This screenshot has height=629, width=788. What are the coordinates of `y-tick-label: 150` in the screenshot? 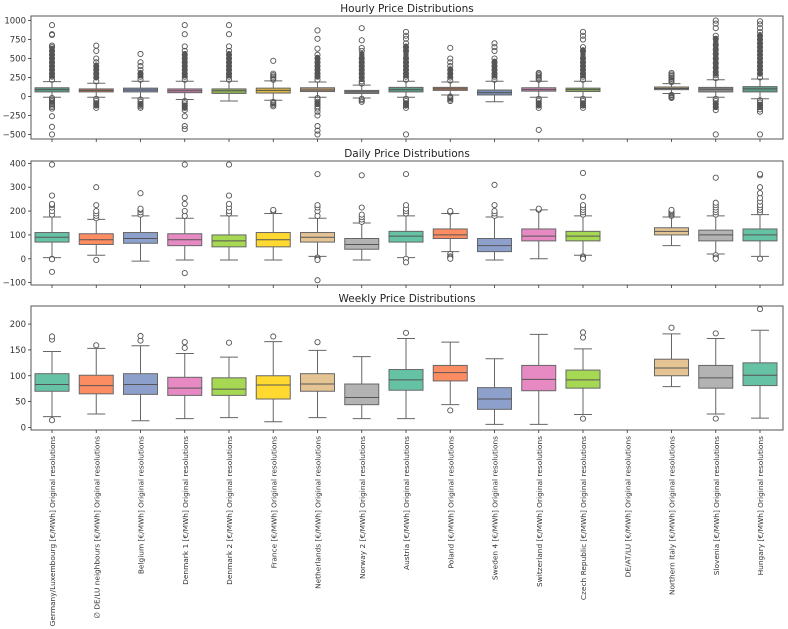 It's located at (18, 351).